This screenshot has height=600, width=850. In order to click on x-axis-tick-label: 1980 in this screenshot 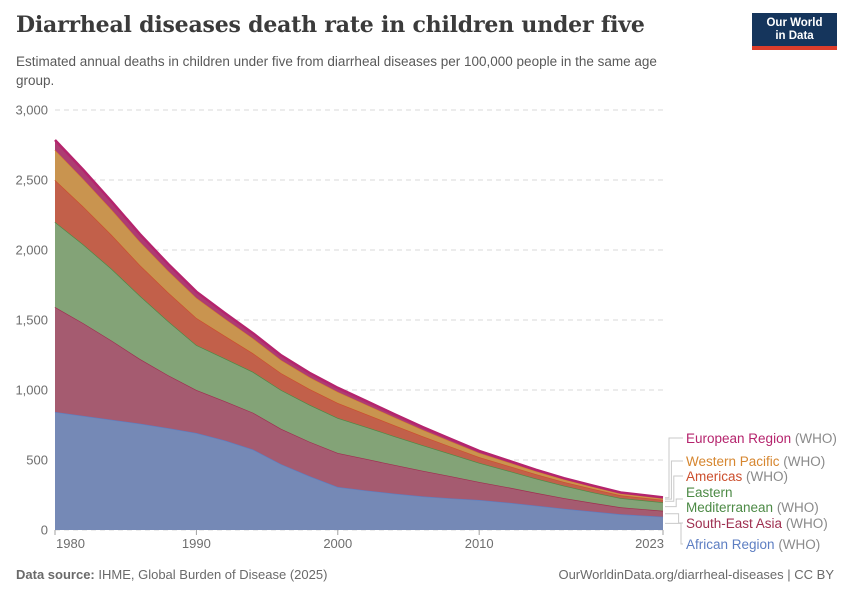, I will do `click(70, 543)`.